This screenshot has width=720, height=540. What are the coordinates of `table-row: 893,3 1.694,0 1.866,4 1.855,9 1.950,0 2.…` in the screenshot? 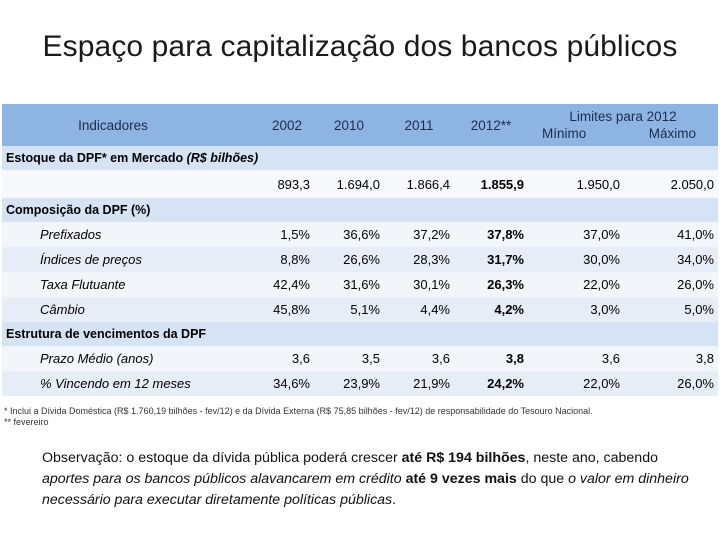 It's located at (360, 184).